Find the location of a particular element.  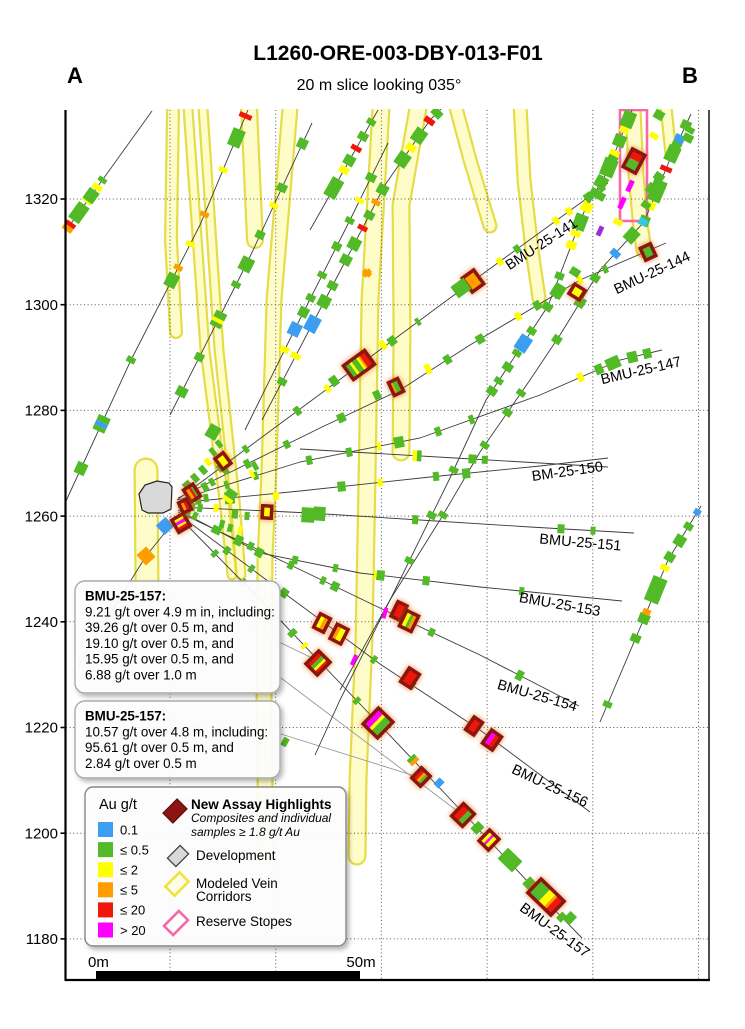

svg-text: 1240 is located at coordinates (41, 622).